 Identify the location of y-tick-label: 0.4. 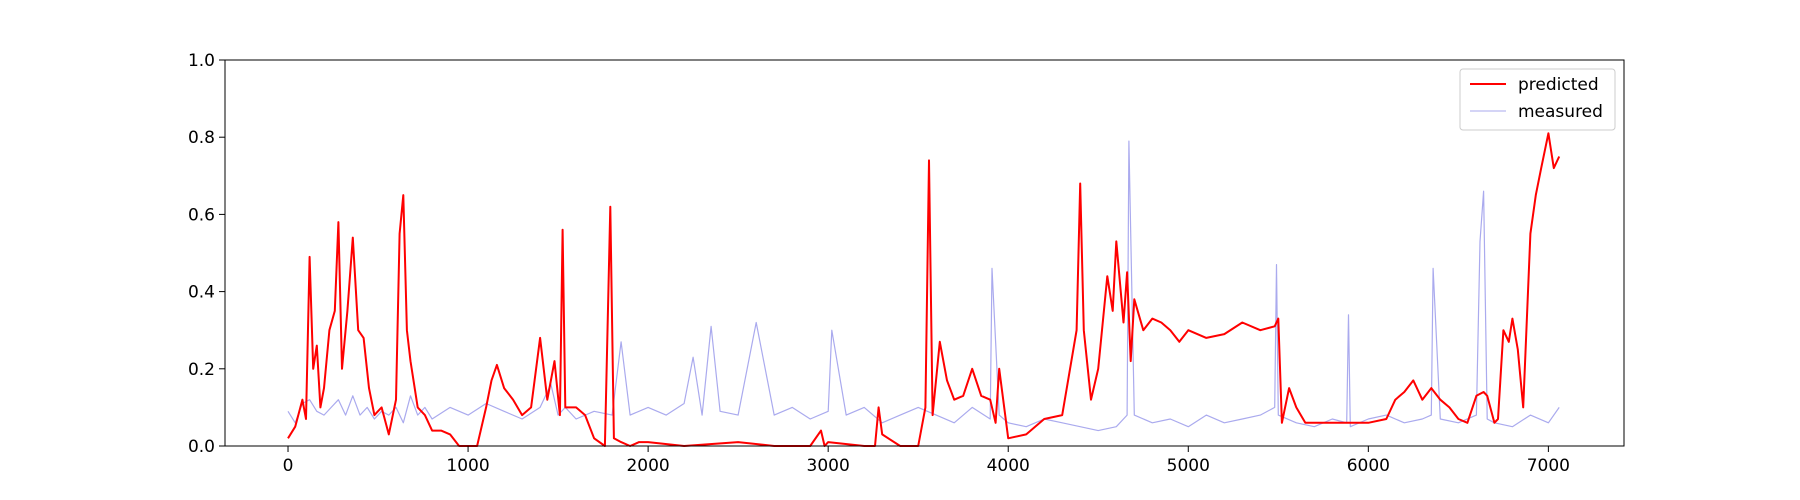
(201, 293).